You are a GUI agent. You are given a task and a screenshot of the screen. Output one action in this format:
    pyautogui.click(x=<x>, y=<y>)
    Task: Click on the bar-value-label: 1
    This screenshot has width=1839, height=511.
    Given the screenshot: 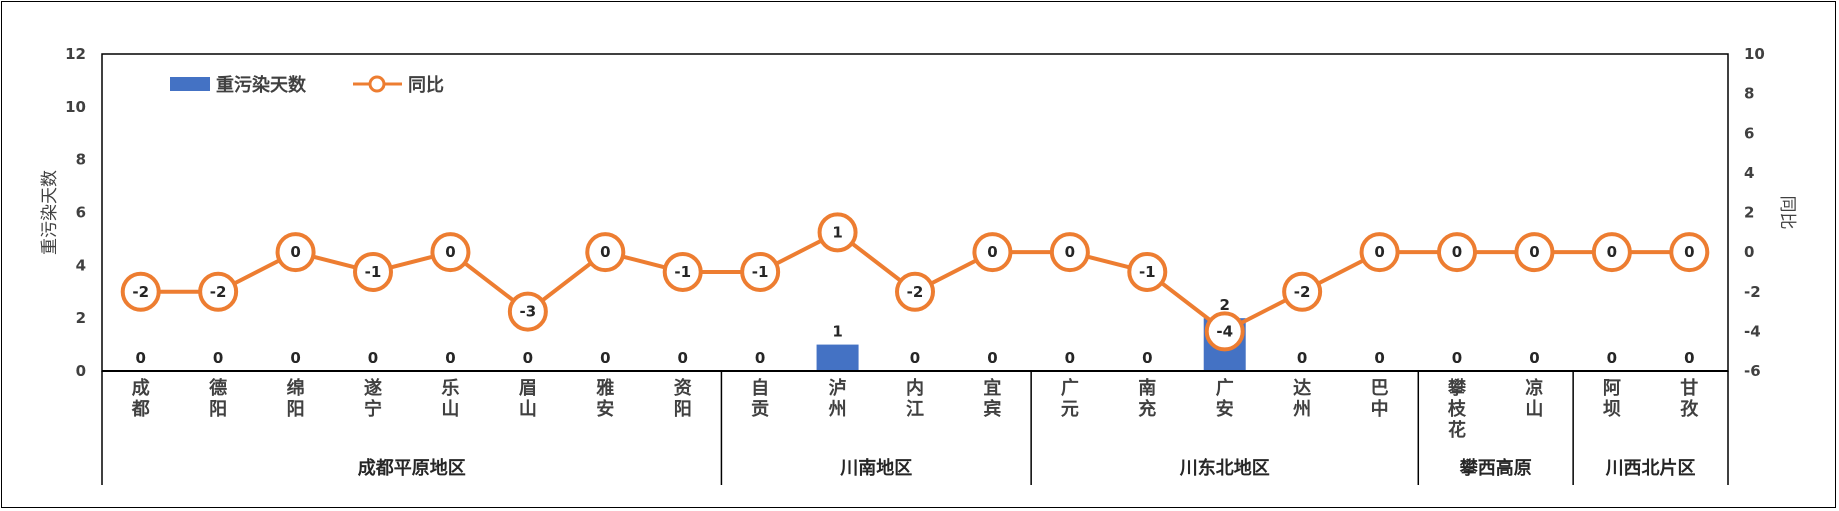 What is the action you would take?
    pyautogui.click(x=837, y=332)
    